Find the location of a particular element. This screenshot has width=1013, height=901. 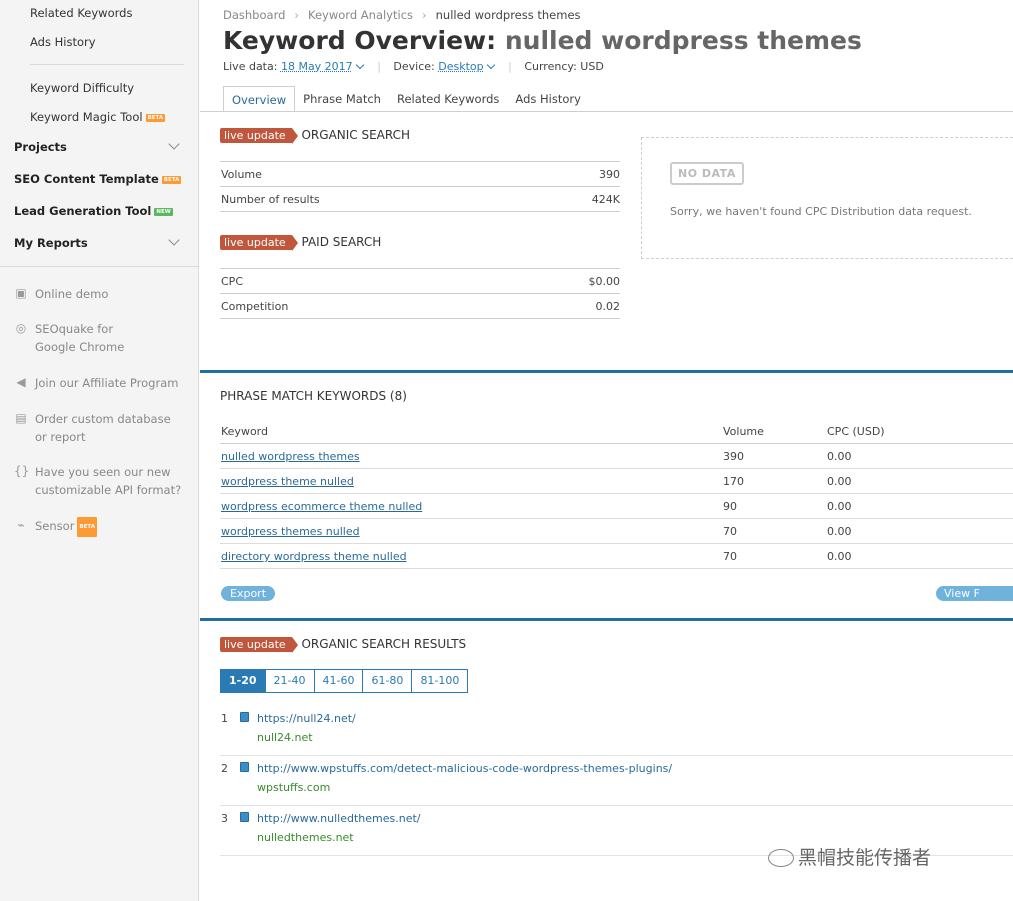

result-domain: null24.net is located at coordinates (285, 737).